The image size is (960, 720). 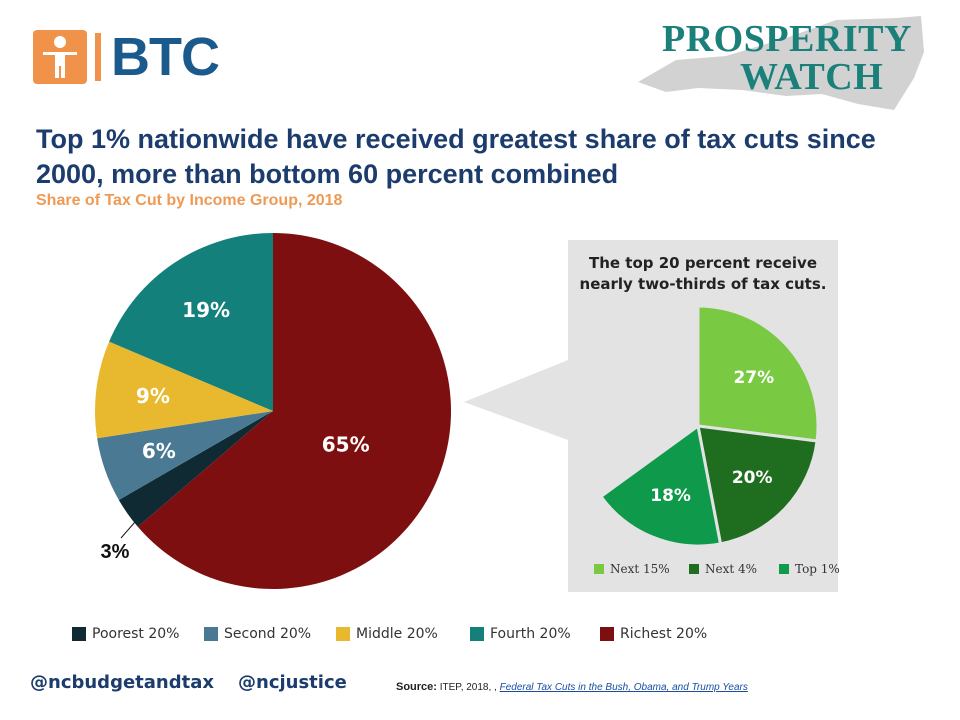 I want to click on pie-slice-label: 6%, so click(x=159, y=451).